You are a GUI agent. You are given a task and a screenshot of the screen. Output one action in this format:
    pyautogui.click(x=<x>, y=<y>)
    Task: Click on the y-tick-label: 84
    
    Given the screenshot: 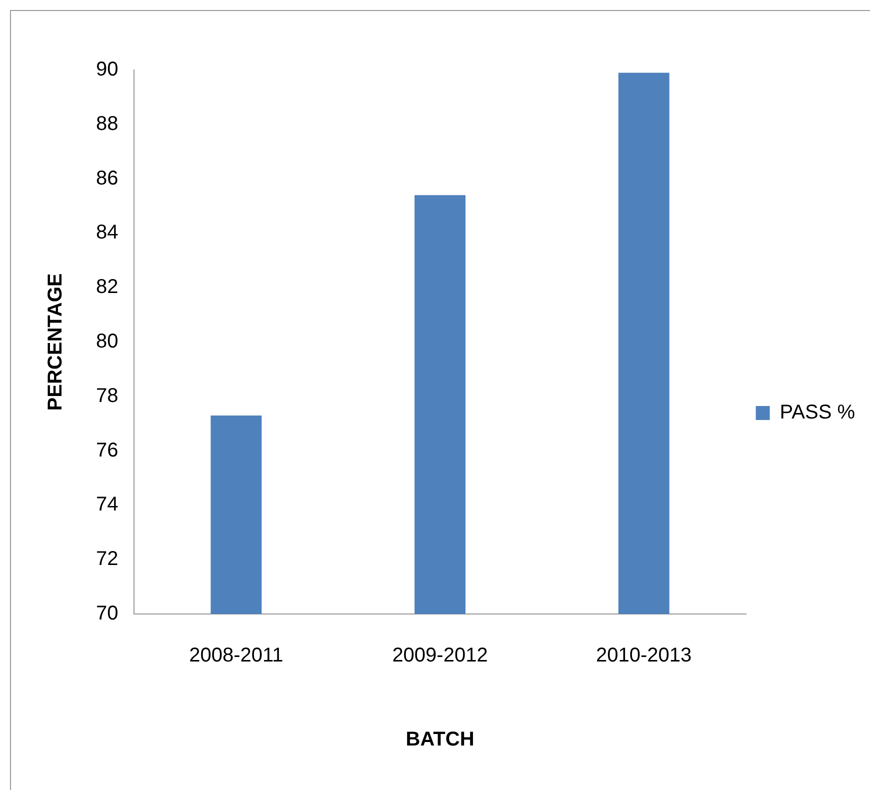 What is the action you would take?
    pyautogui.click(x=107, y=233)
    